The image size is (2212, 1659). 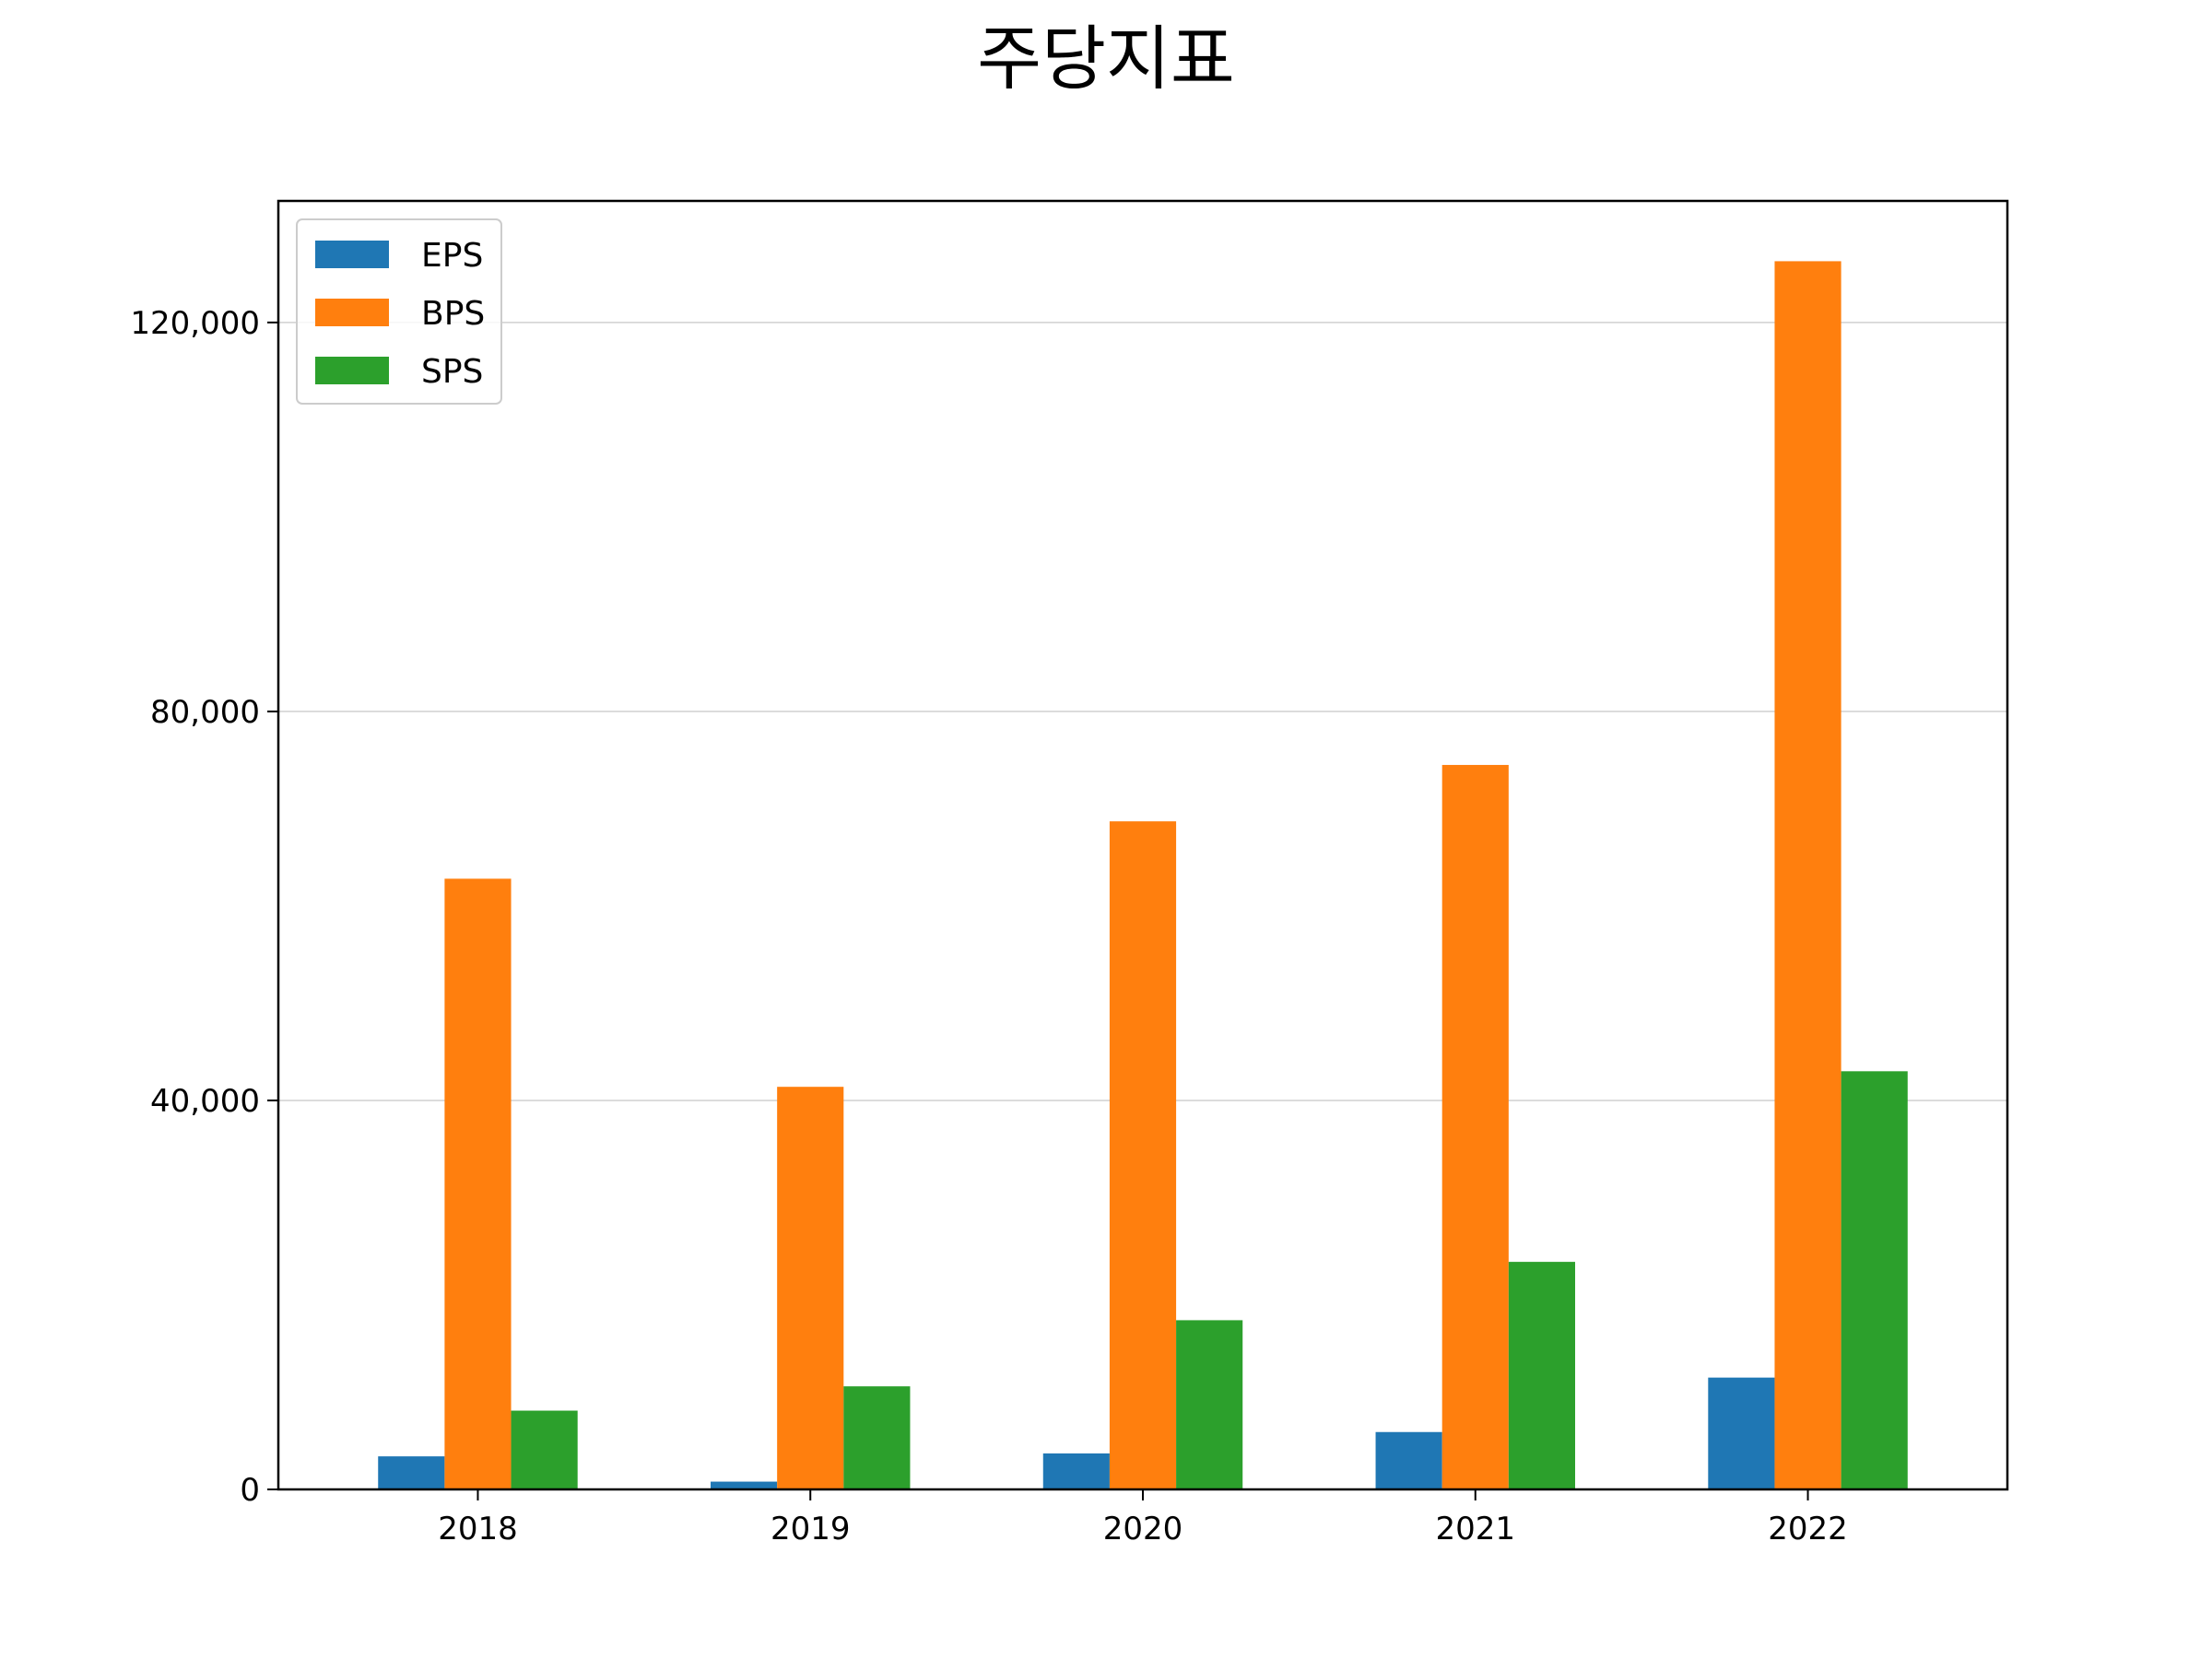 I want to click on legend-swatch-eps, so click(x=352, y=254).